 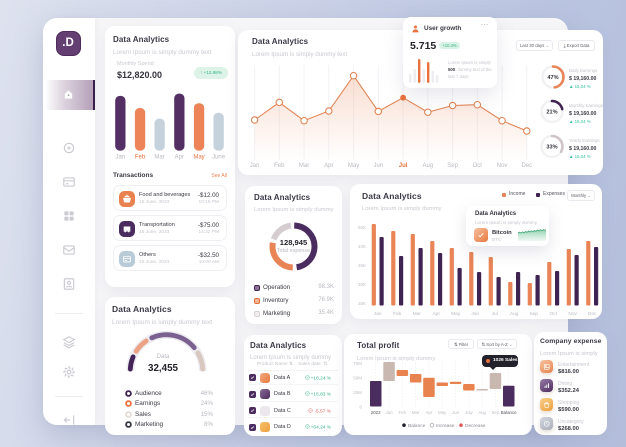 What do you see at coordinates (362, 284) in the screenshot?
I see `svg-text: 30K` at bounding box center [362, 284].